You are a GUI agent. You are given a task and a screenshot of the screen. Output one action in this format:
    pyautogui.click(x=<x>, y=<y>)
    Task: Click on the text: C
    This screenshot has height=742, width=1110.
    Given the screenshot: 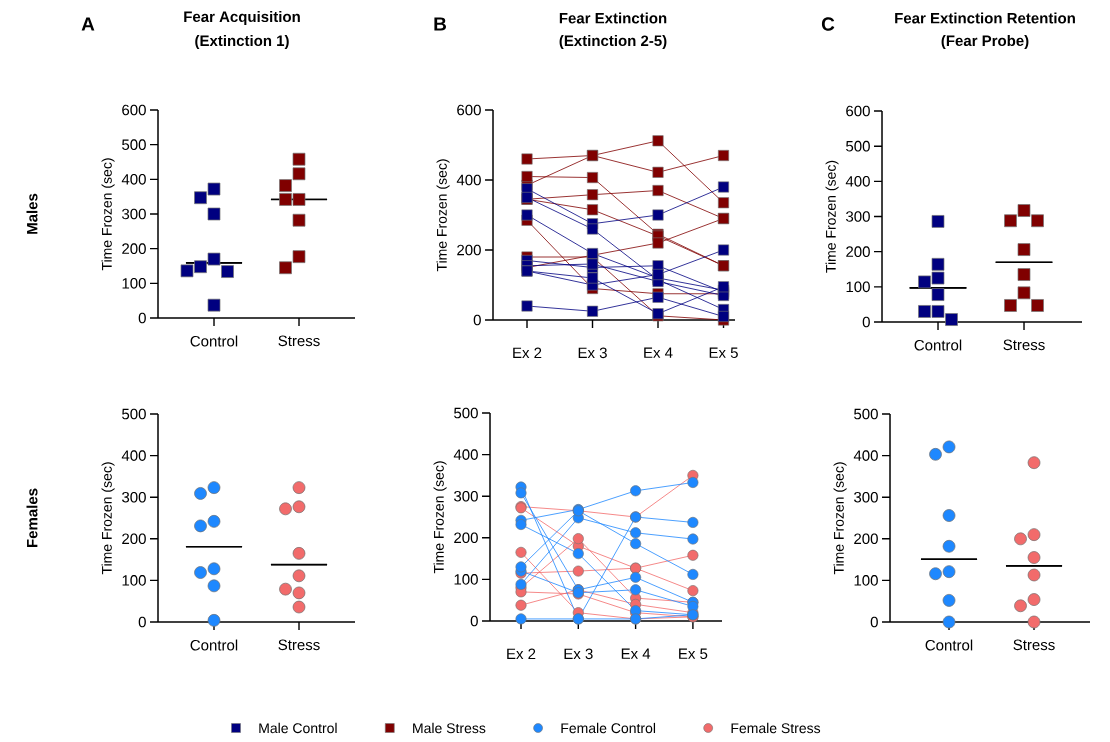 What is the action you would take?
    pyautogui.click(x=828, y=24)
    